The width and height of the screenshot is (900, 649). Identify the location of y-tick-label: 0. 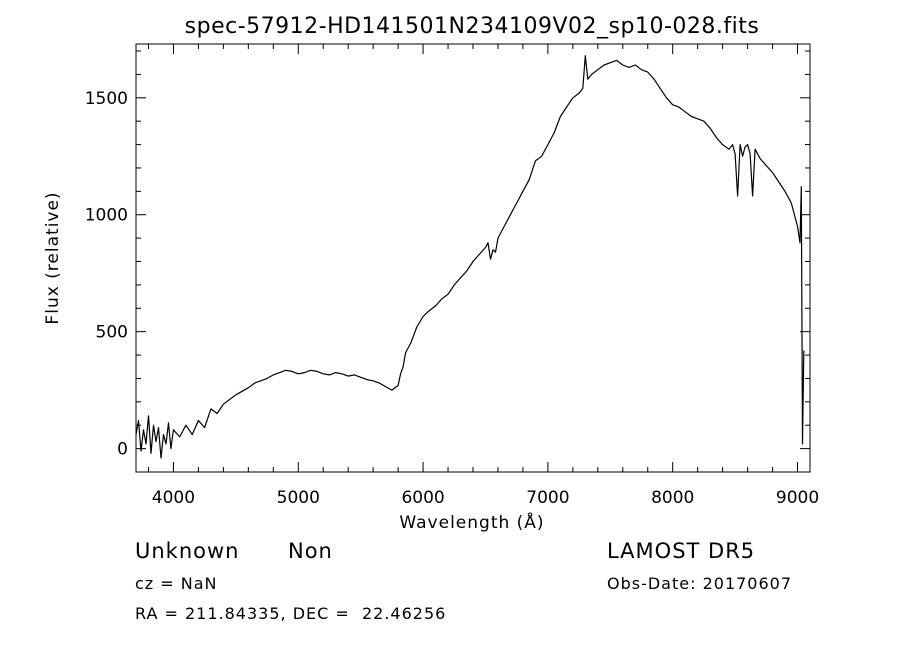
(122, 450).